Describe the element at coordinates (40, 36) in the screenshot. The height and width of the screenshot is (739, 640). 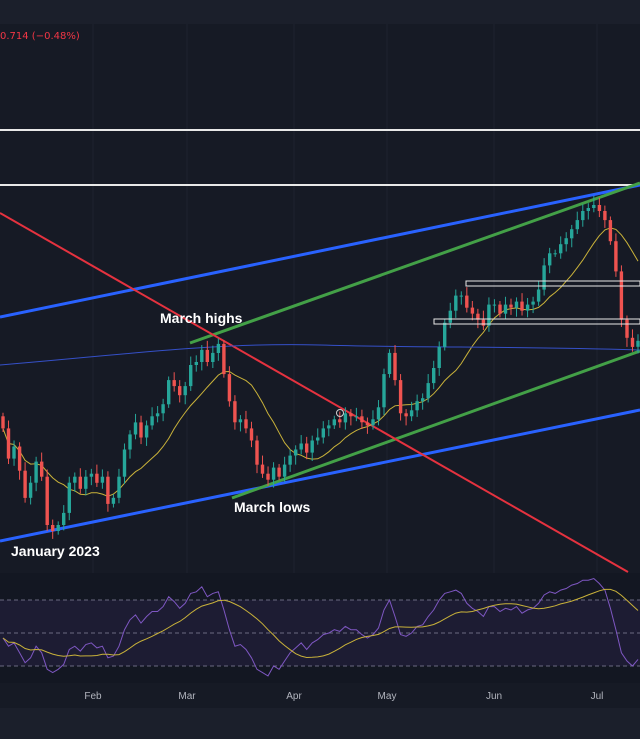
I see `price-change-label: 0.714 (−0.48%)` at that location.